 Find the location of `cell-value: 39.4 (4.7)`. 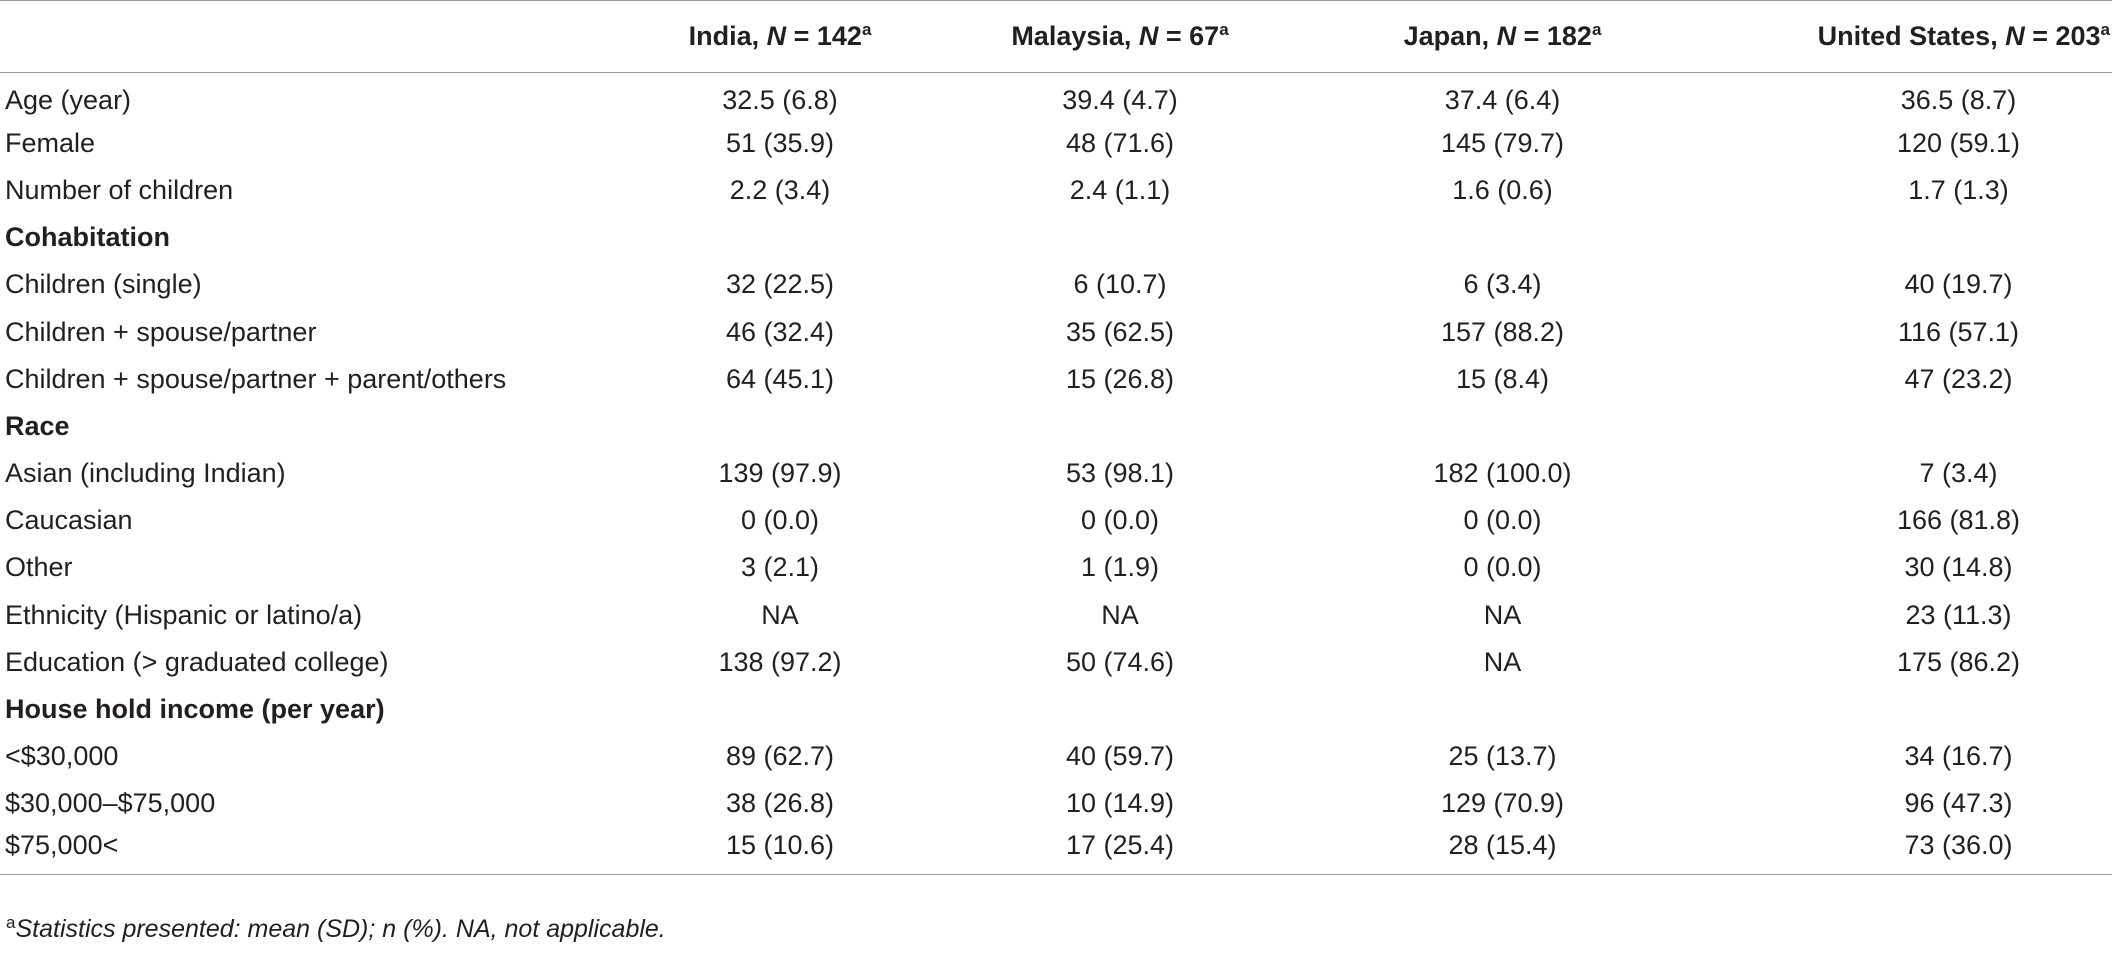

cell-value: 39.4 (4.7) is located at coordinates (1120, 99).